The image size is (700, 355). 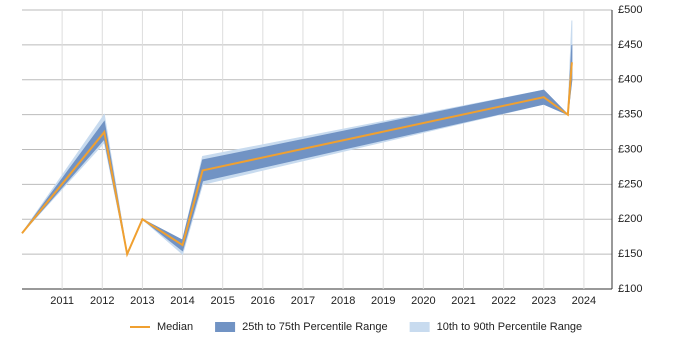 I want to click on x-tick-label: 2015, so click(x=222, y=301).